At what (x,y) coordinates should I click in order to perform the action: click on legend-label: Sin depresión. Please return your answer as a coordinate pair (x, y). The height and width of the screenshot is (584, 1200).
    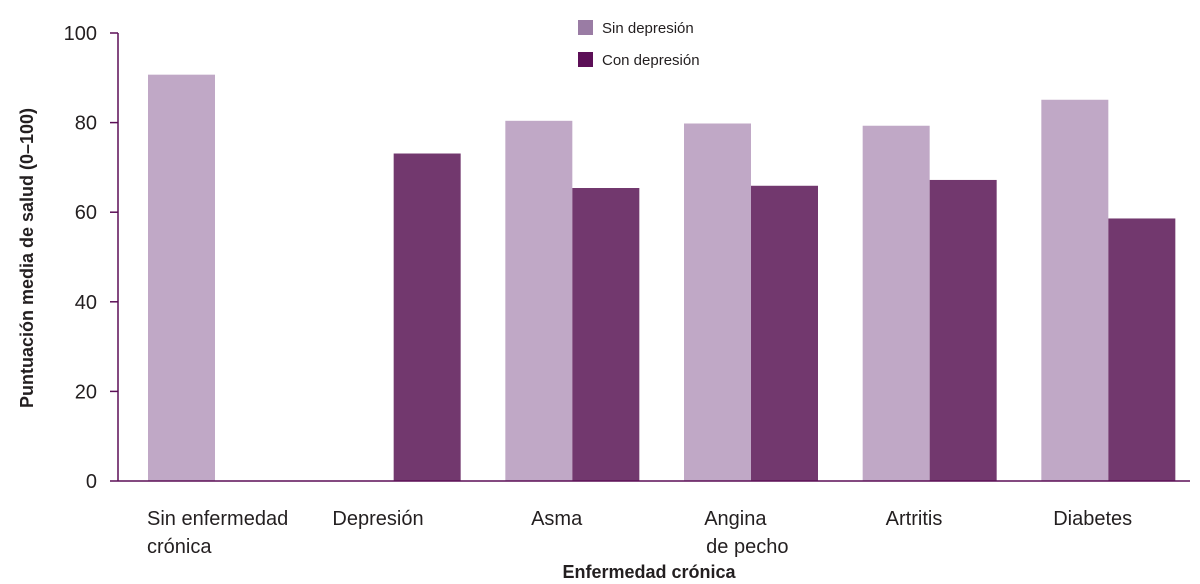
    Looking at the image, I should click on (648, 28).